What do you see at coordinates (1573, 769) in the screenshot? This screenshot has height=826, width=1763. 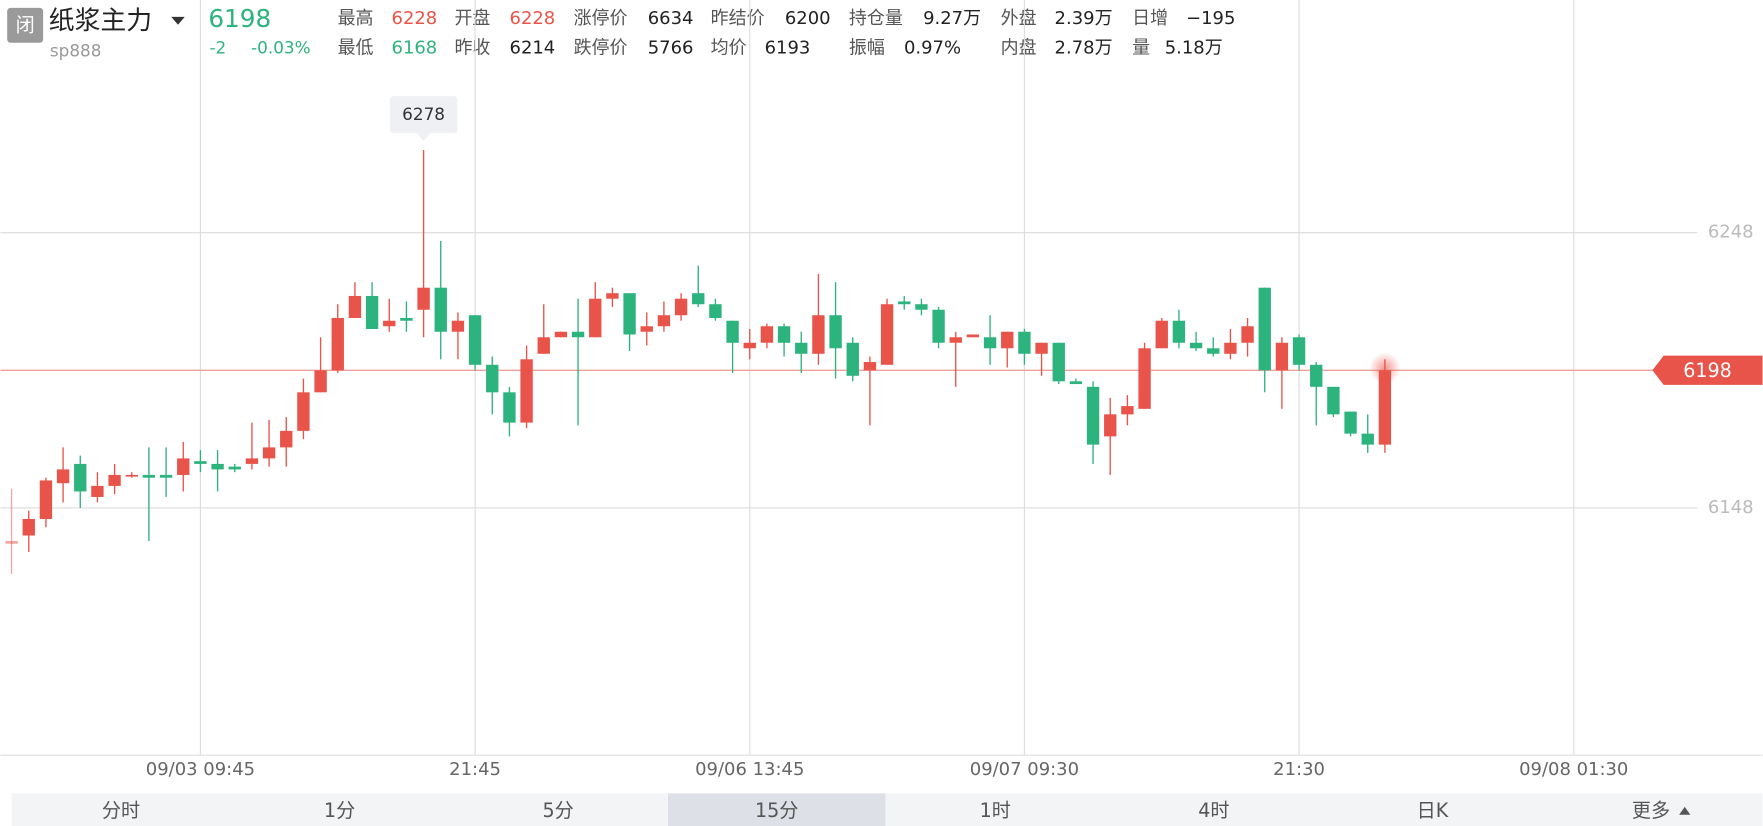 I see `x-tick-label: 09/08 01:30` at bounding box center [1573, 769].